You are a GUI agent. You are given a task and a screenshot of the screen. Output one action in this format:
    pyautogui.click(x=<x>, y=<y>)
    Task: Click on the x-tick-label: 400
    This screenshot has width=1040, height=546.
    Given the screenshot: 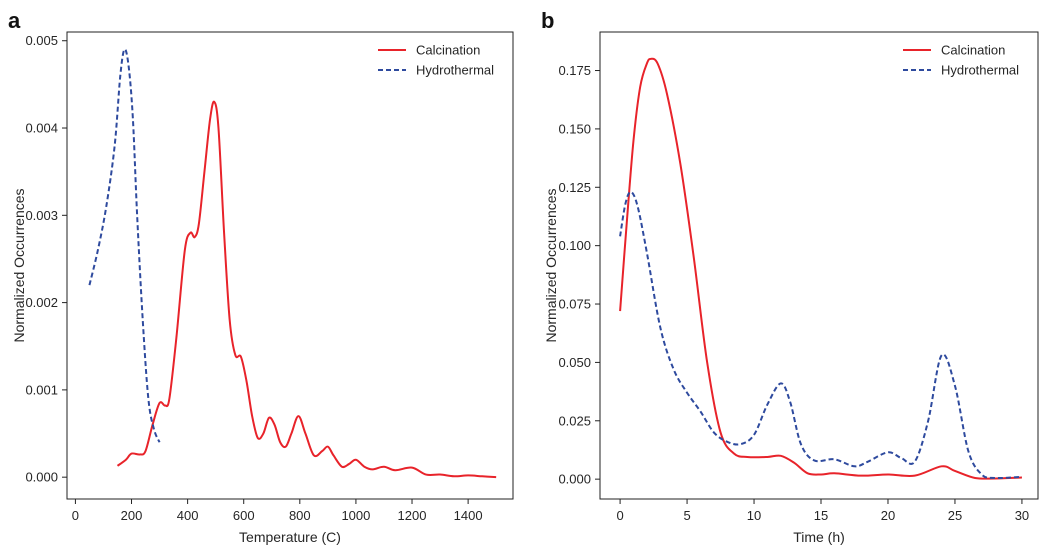 What is the action you would take?
    pyautogui.click(x=188, y=515)
    